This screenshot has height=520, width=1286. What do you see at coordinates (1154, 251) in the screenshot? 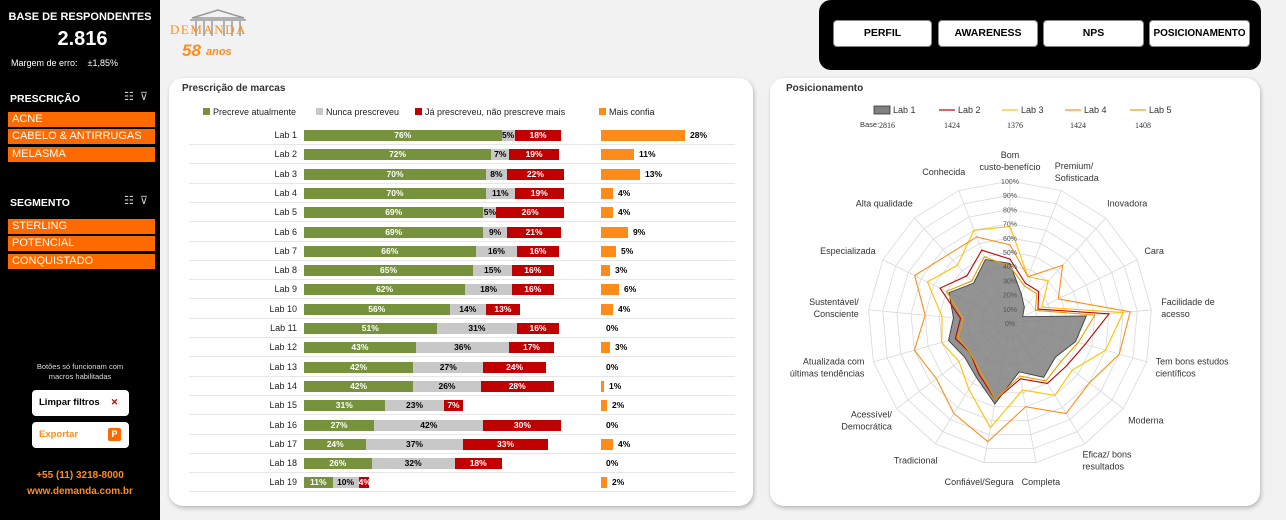
I see `radar-axis-label: Cara` at bounding box center [1154, 251].